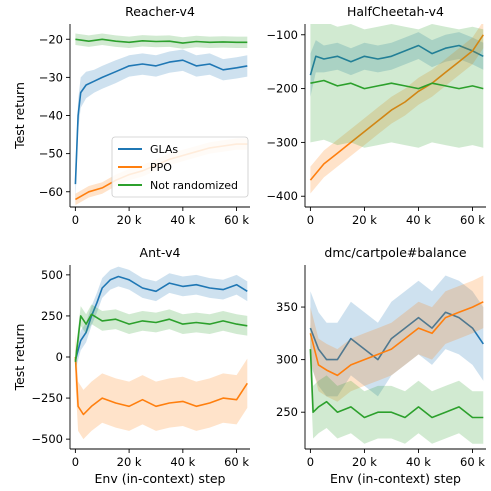 The image size is (491, 491). I want to click on y-tick-label: −250, so click(47, 398).